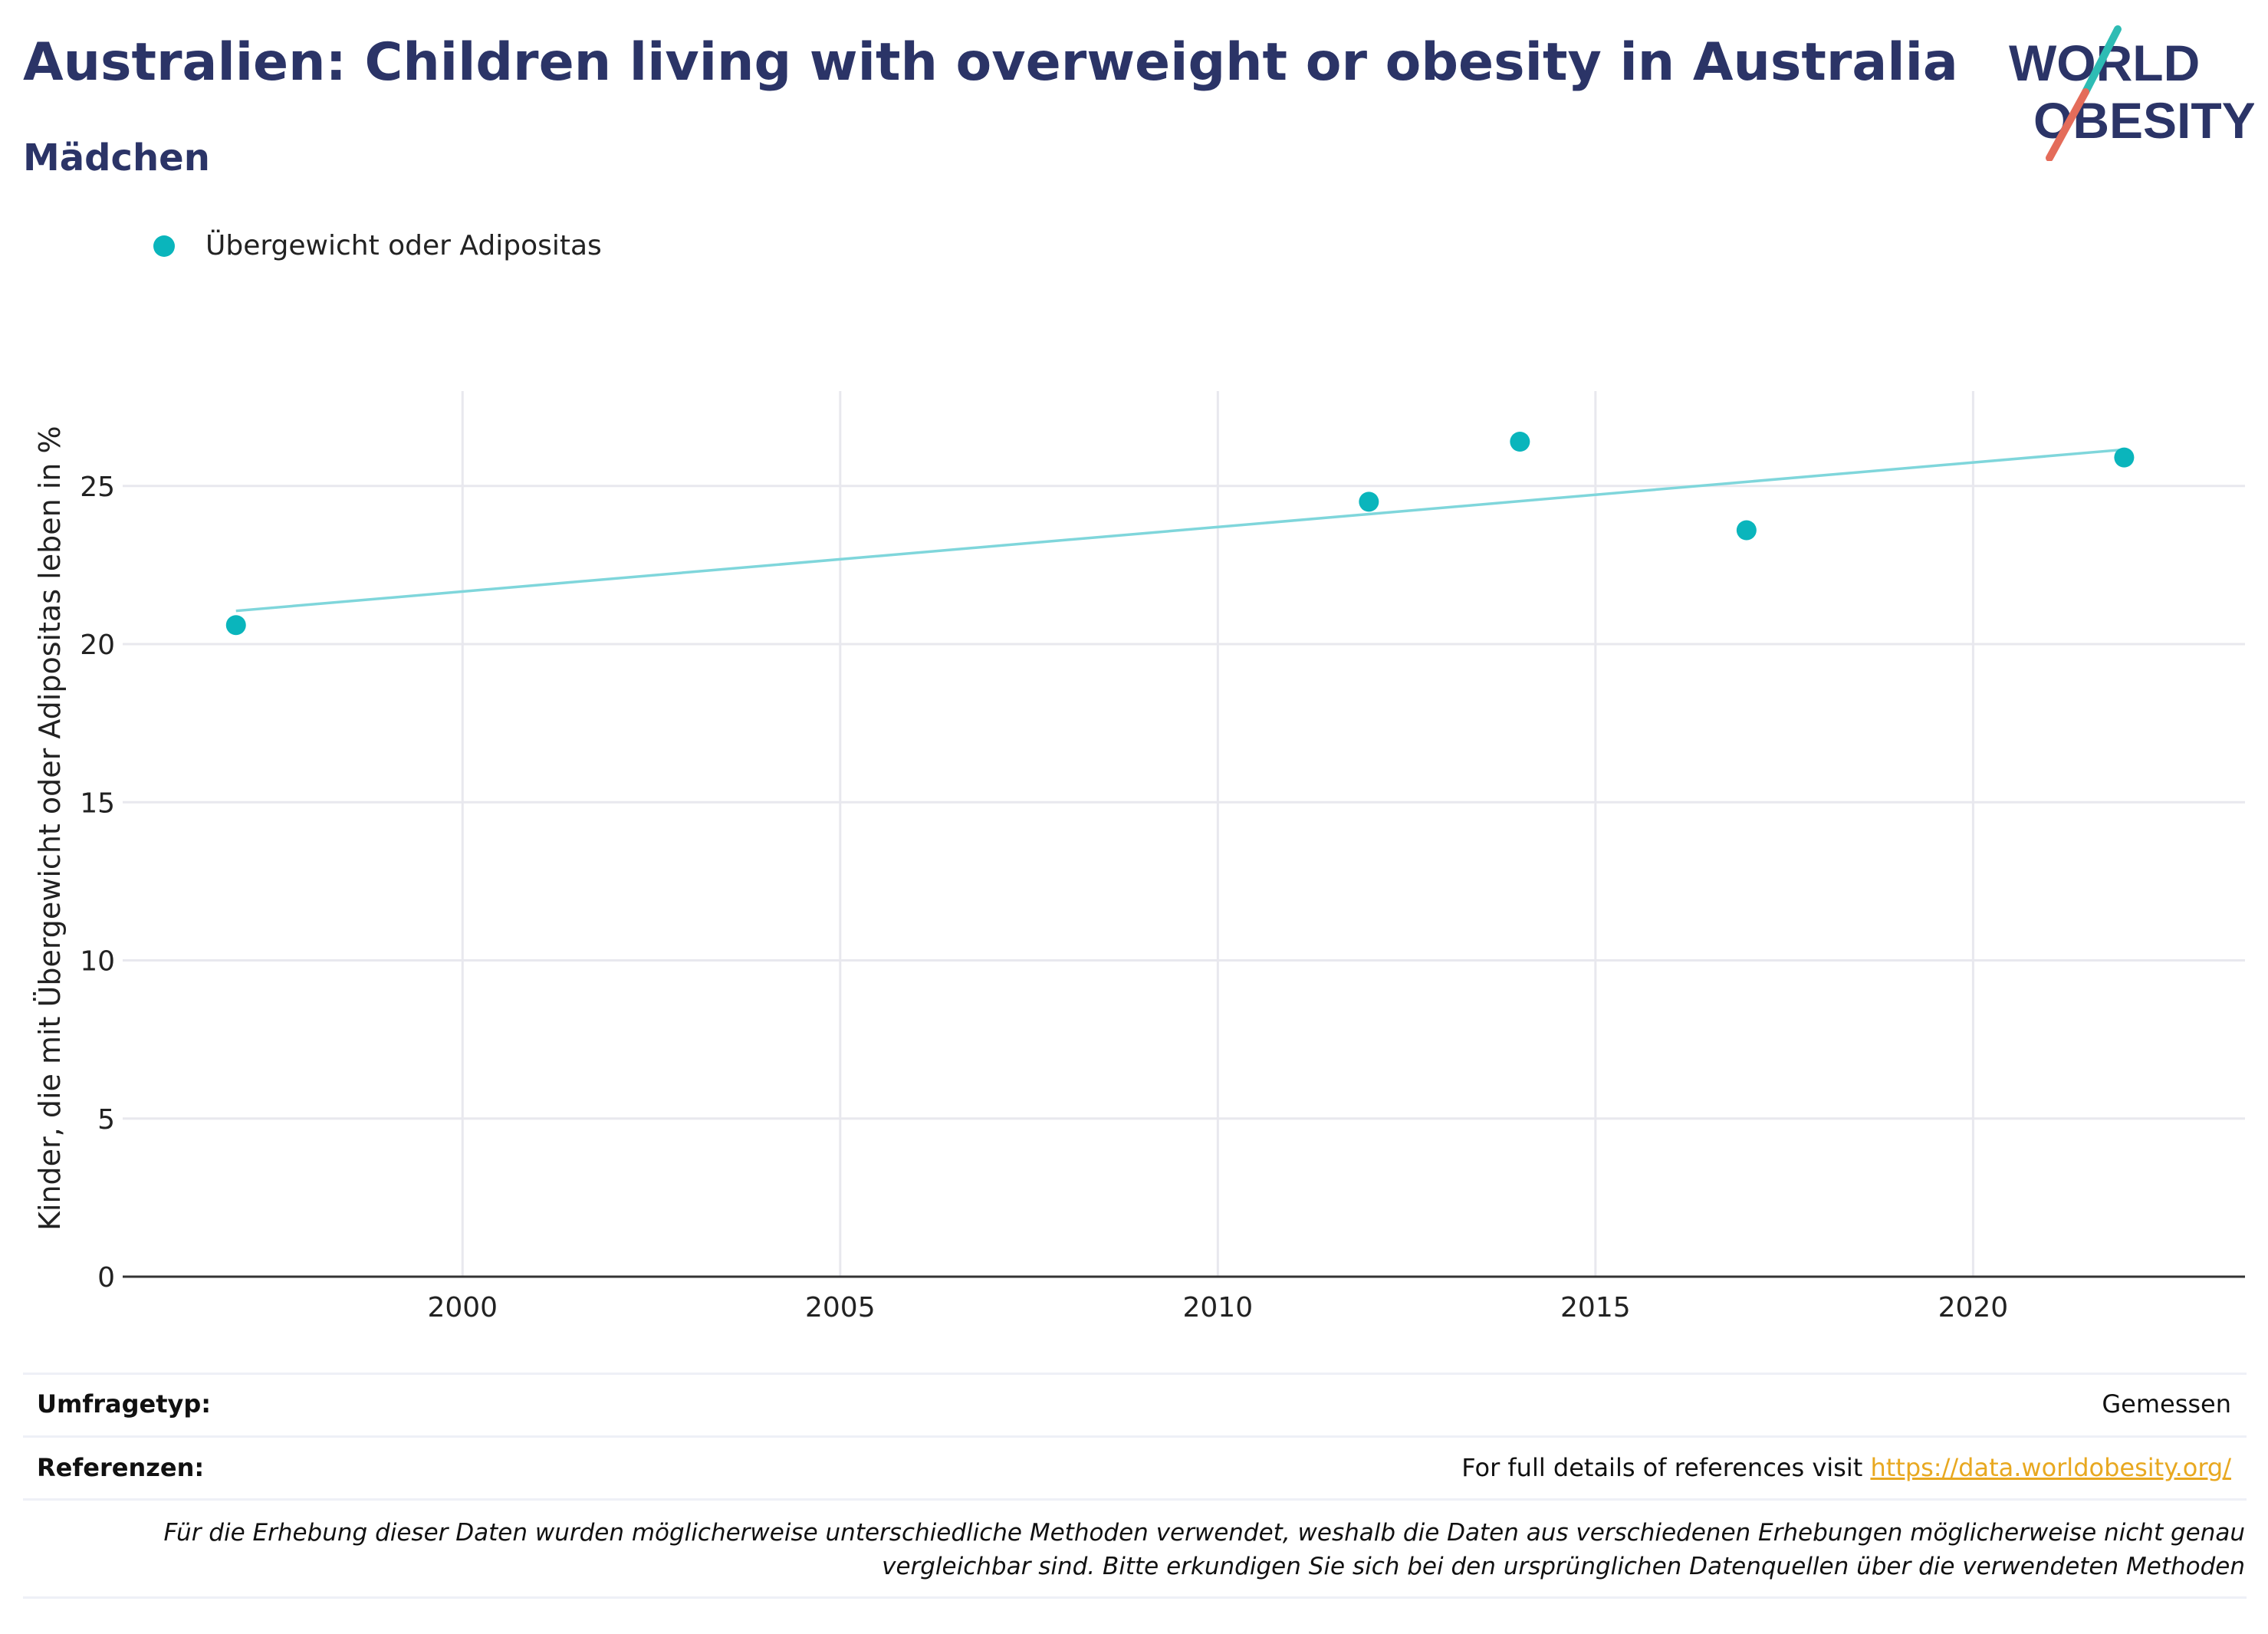 The image size is (2268, 1634). I want to click on world-obesity-logo: WORLD OBESITY, so click(2131, 93).